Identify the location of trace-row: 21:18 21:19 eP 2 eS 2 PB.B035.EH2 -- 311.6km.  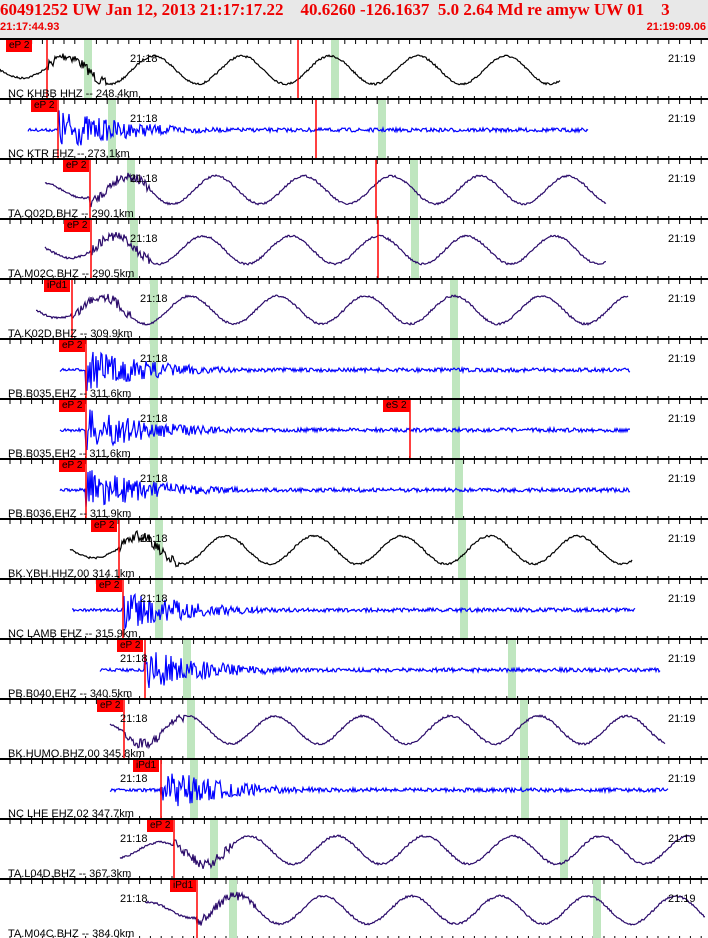
(354, 428).